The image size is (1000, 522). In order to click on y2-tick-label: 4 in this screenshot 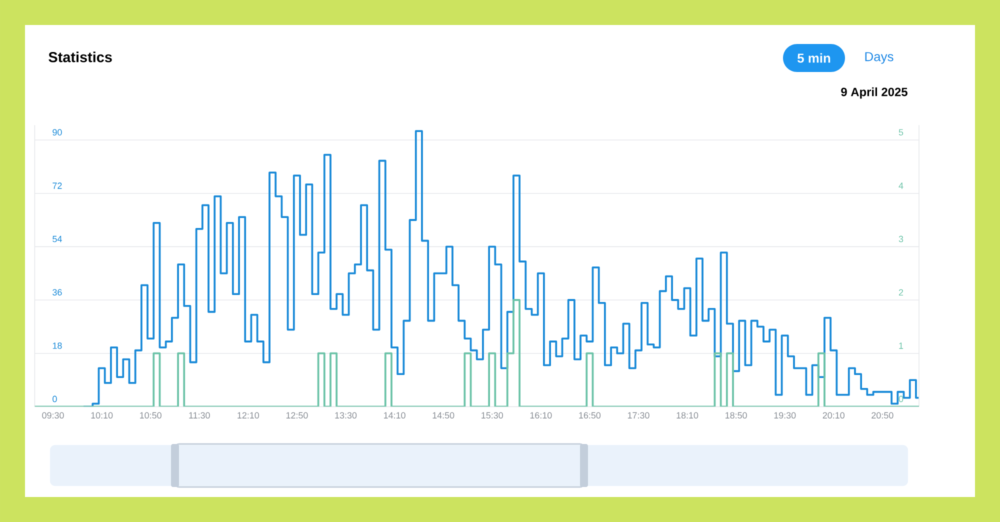, I will do `click(901, 185)`.